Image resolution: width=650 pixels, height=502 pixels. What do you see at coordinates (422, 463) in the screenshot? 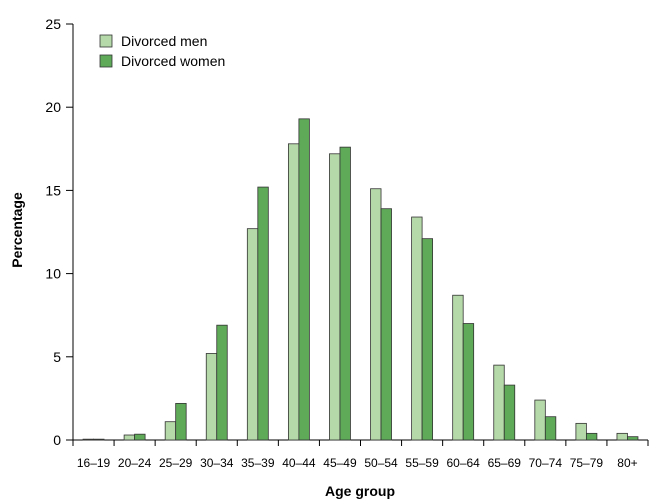
I see `x-tick-label: 55–59` at bounding box center [422, 463].